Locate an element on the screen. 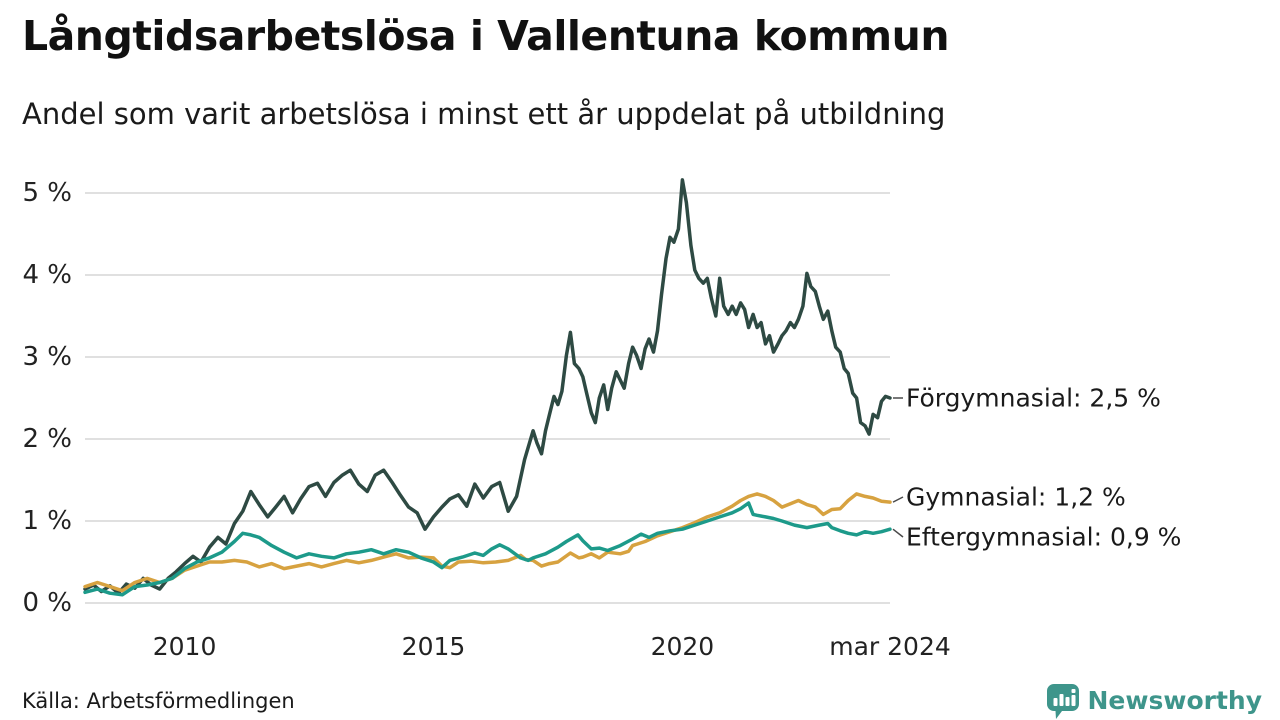  y-axis-tick-label: 0 % is located at coordinates (47, 603).